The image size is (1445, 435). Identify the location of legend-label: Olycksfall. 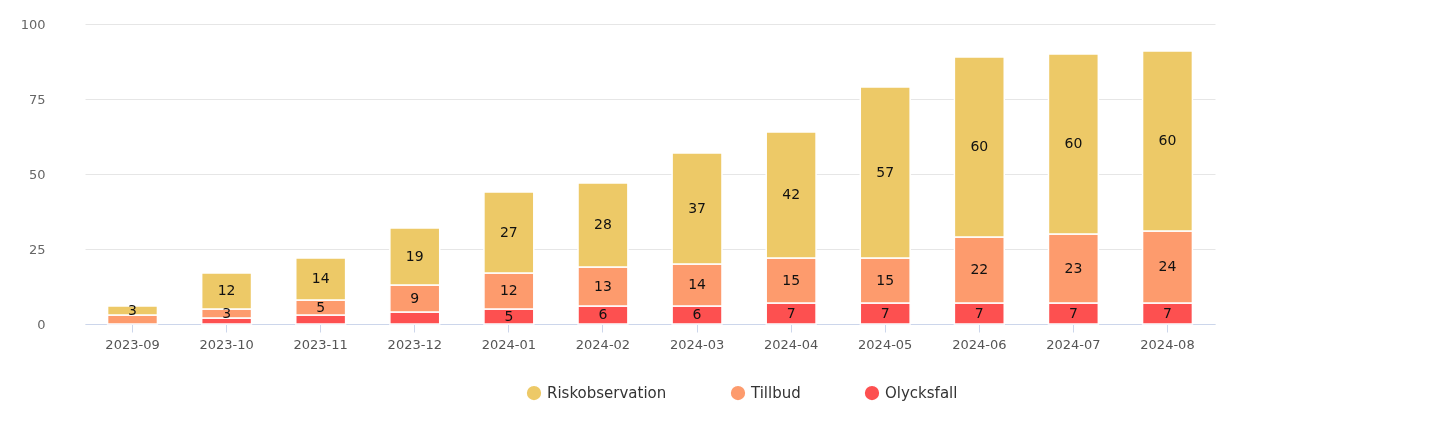
(921, 393).